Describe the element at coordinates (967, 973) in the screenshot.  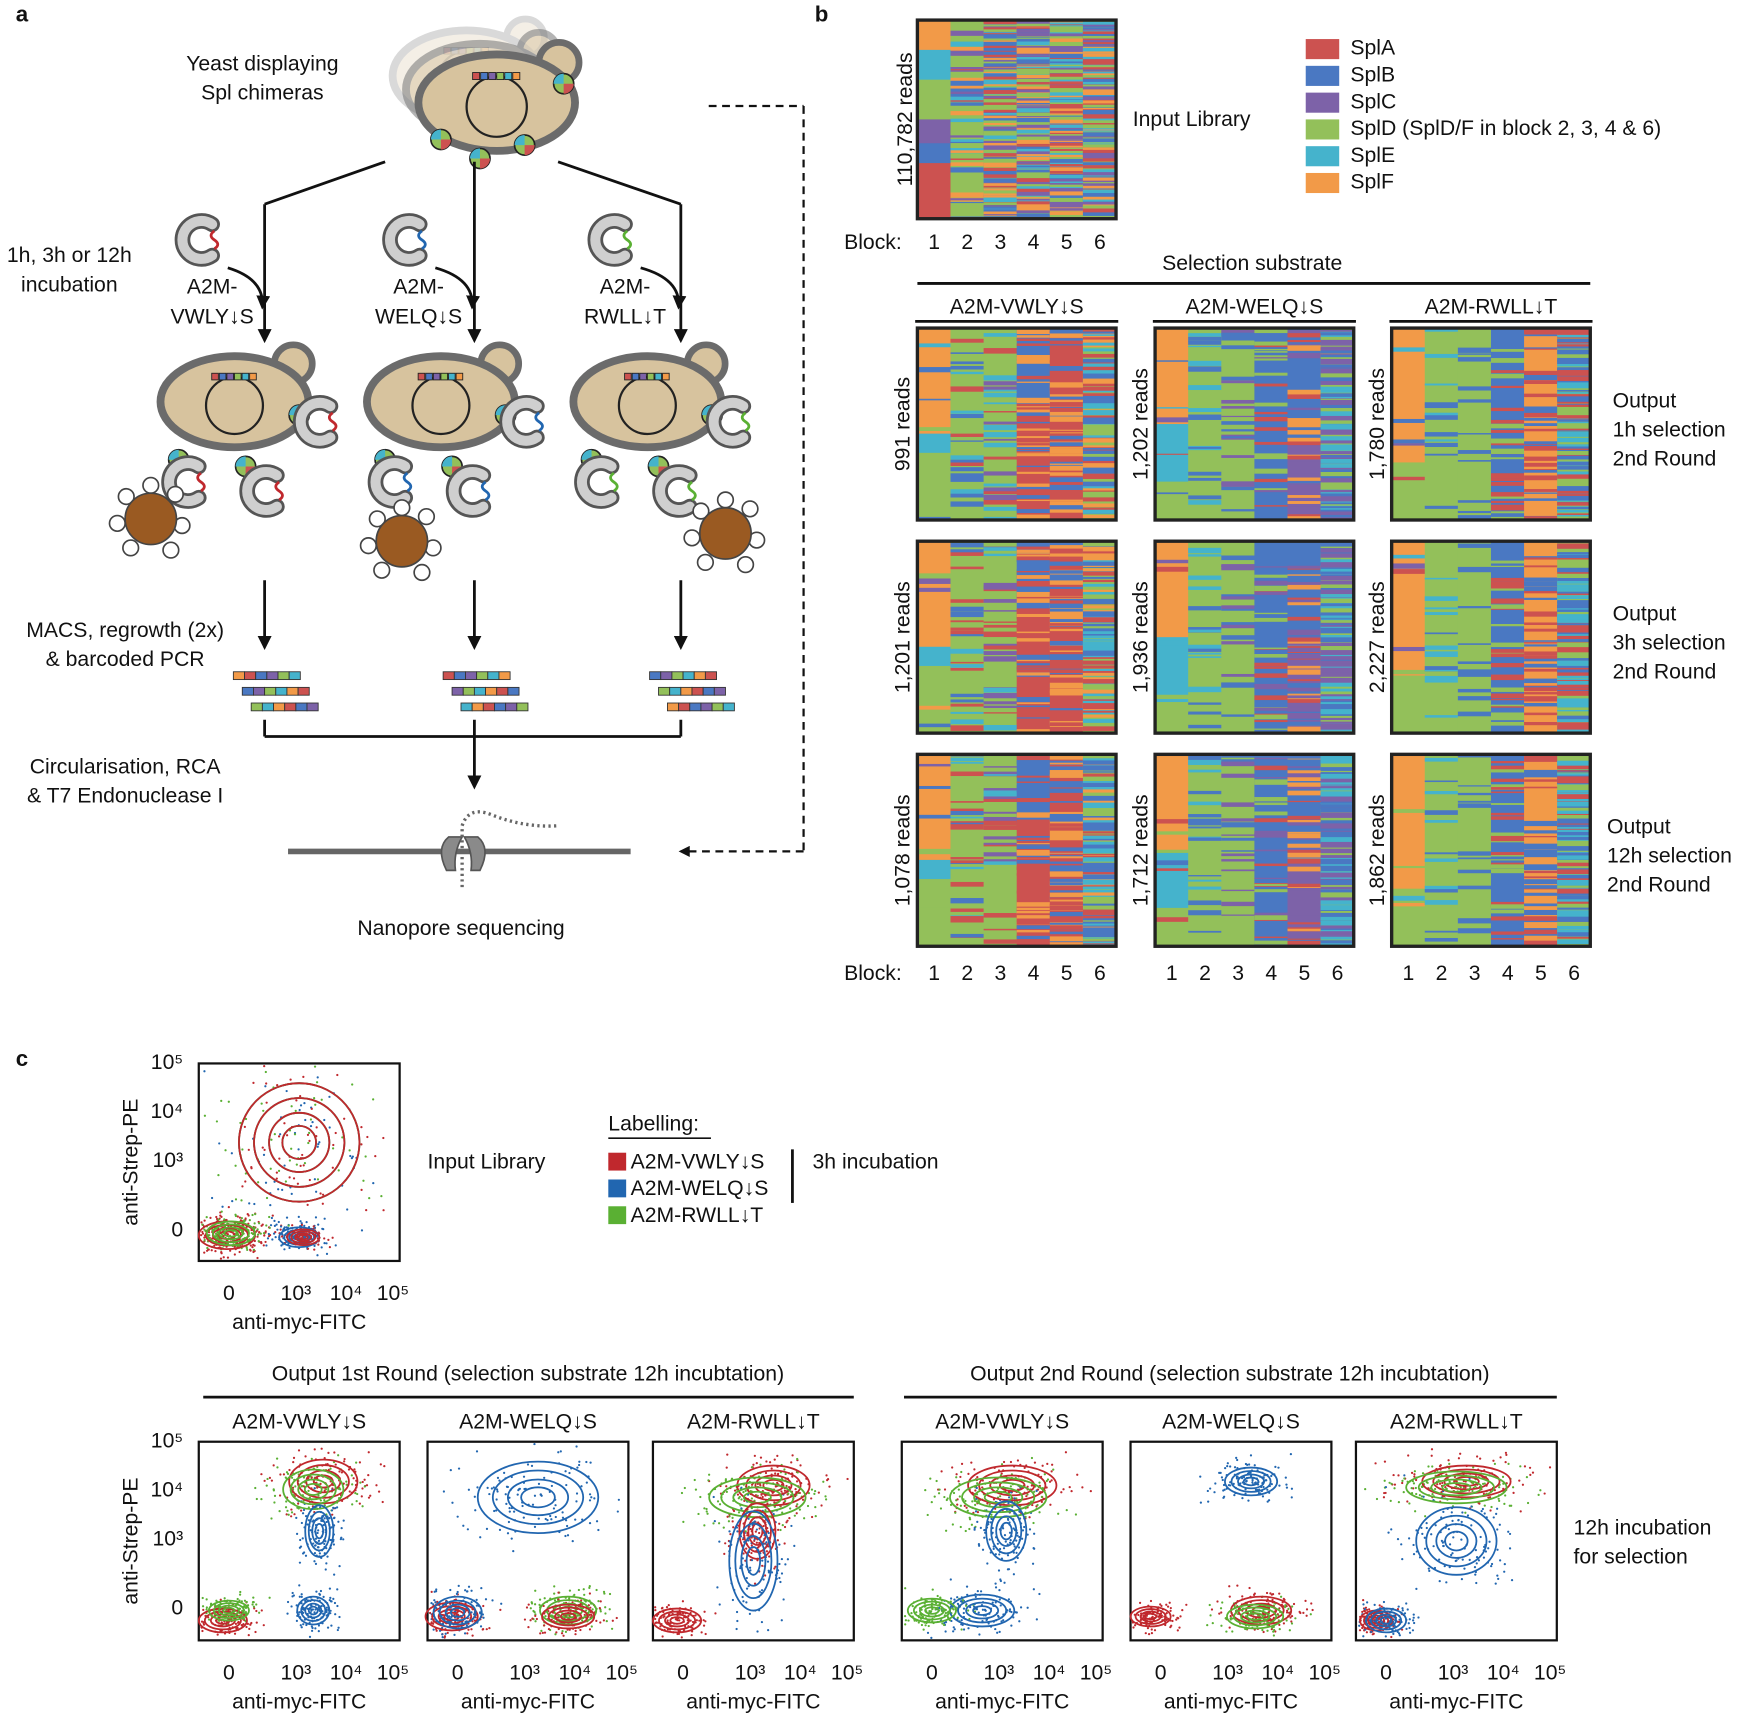
I see `label: 2` at that location.